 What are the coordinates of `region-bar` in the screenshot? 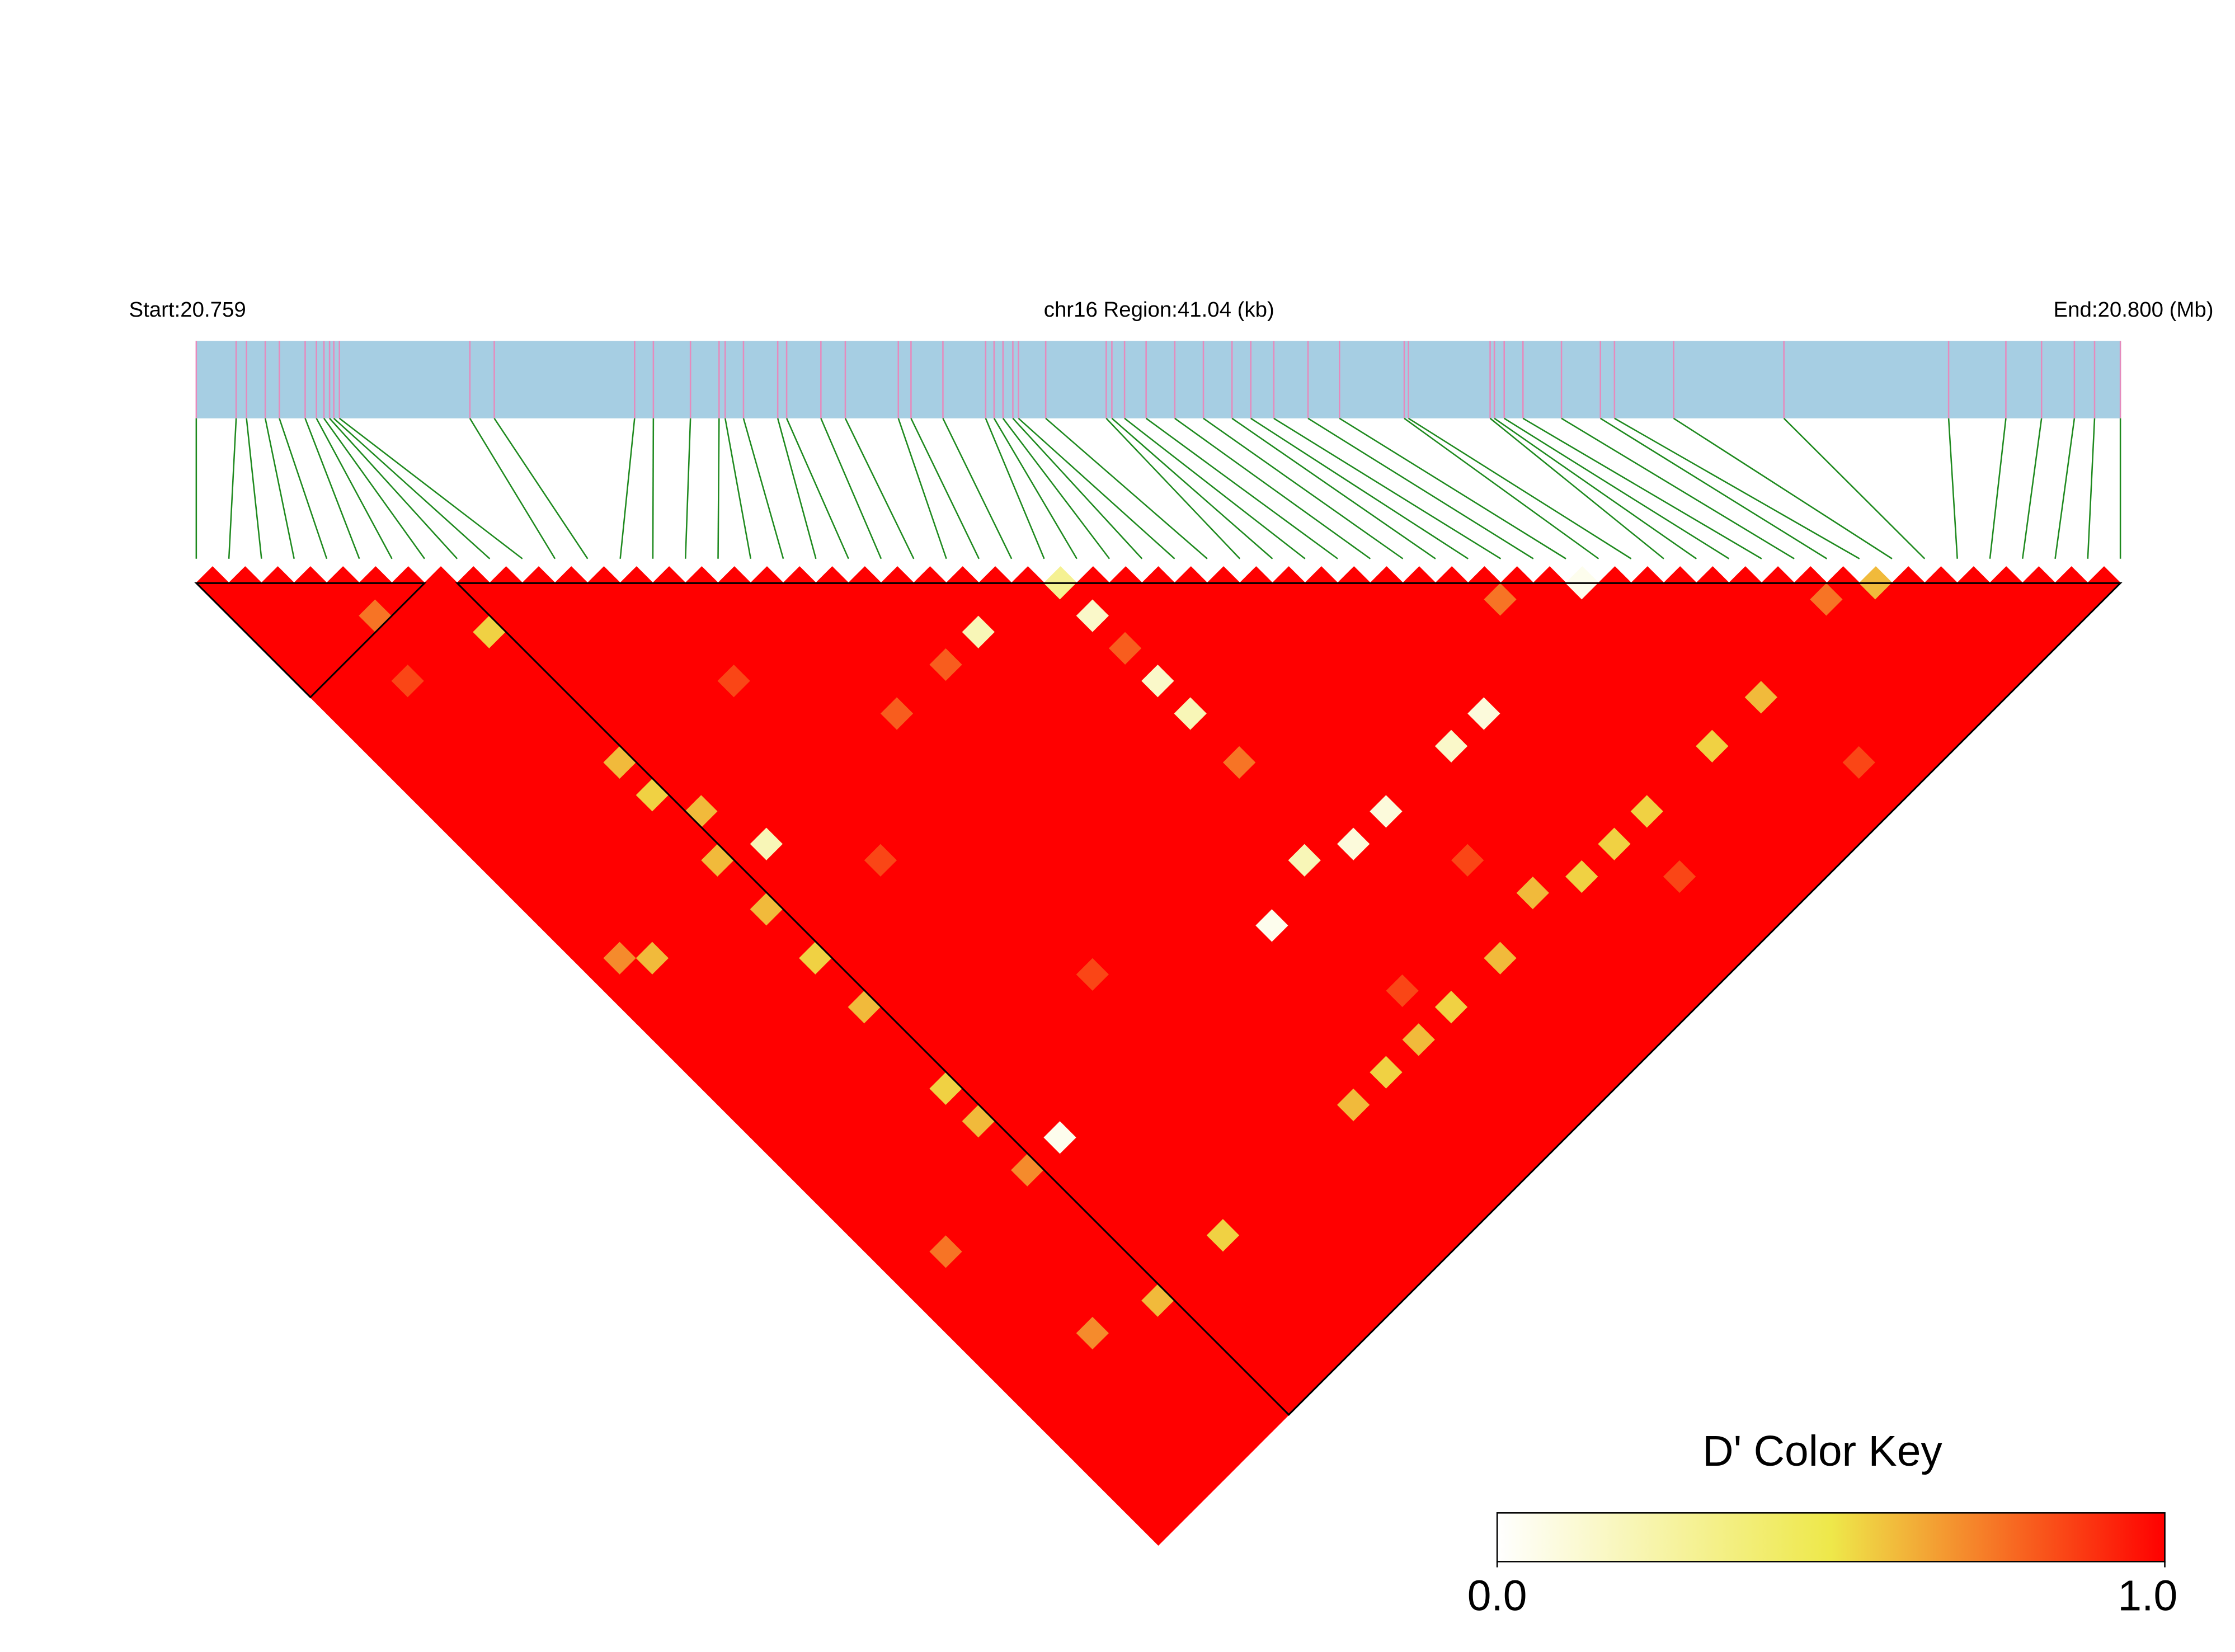 It's located at (1158, 379).